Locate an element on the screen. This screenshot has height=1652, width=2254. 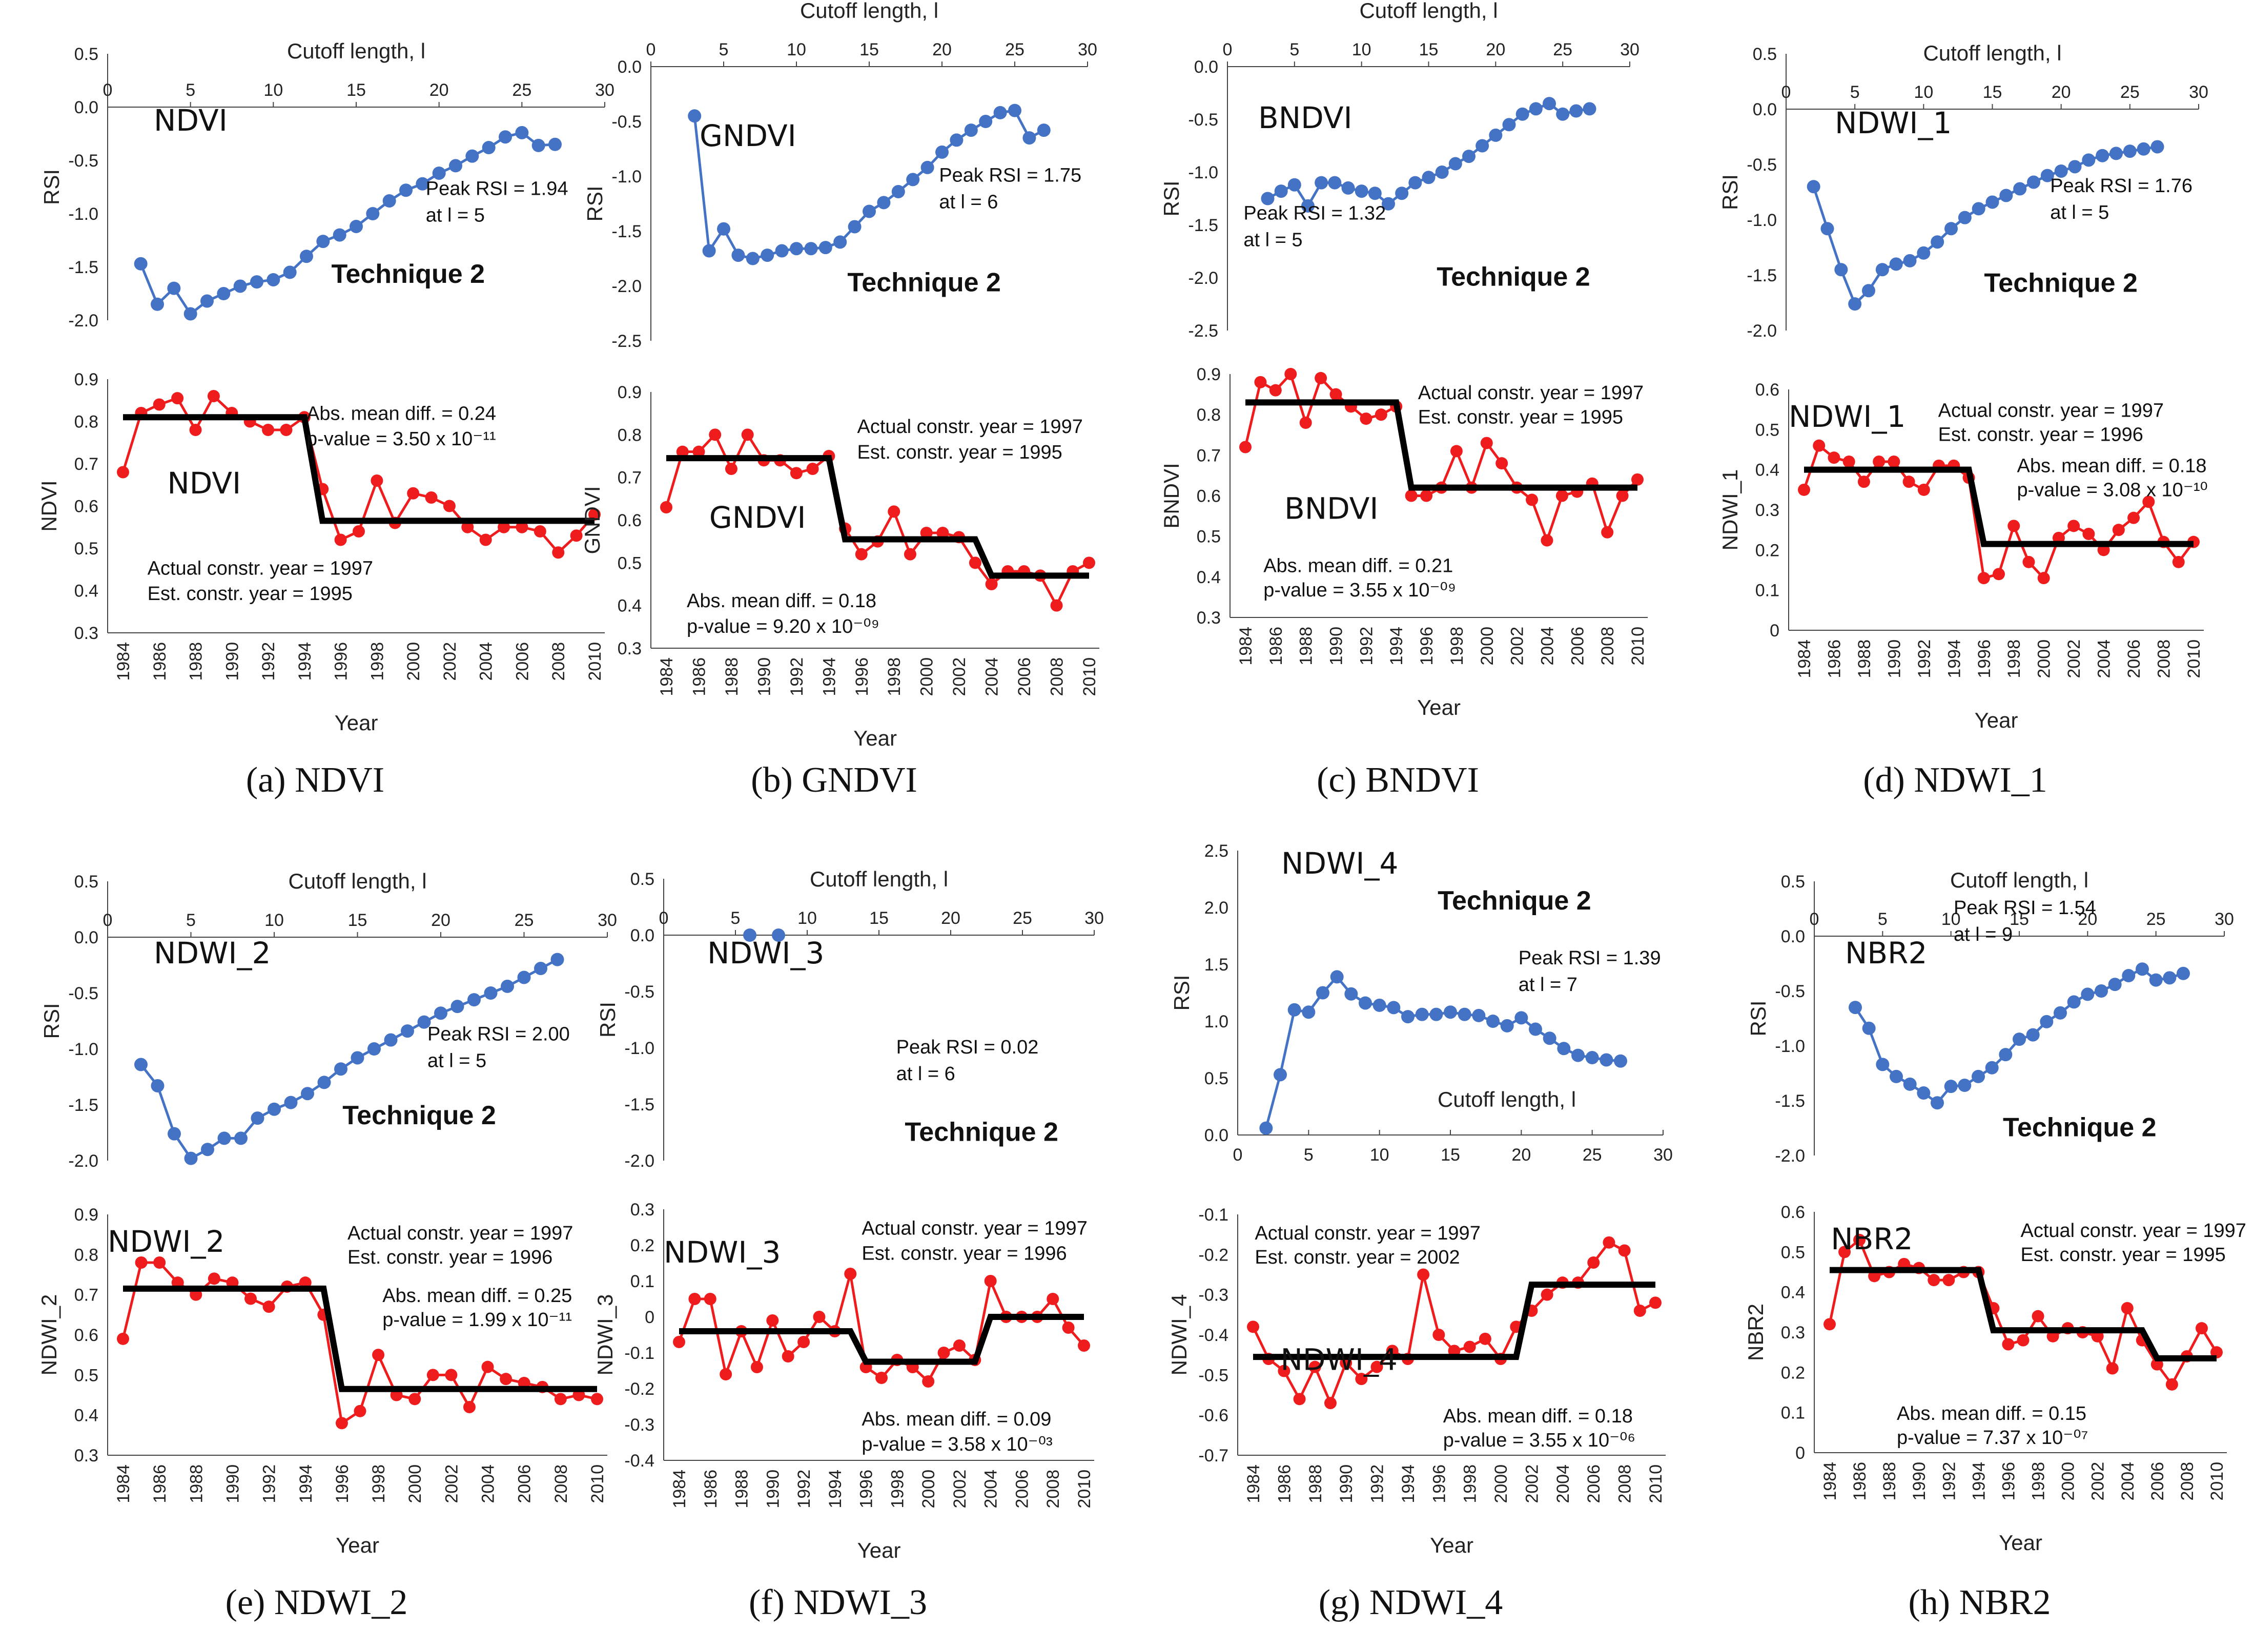
rsi-y-title: RSI is located at coordinates (1171, 198).